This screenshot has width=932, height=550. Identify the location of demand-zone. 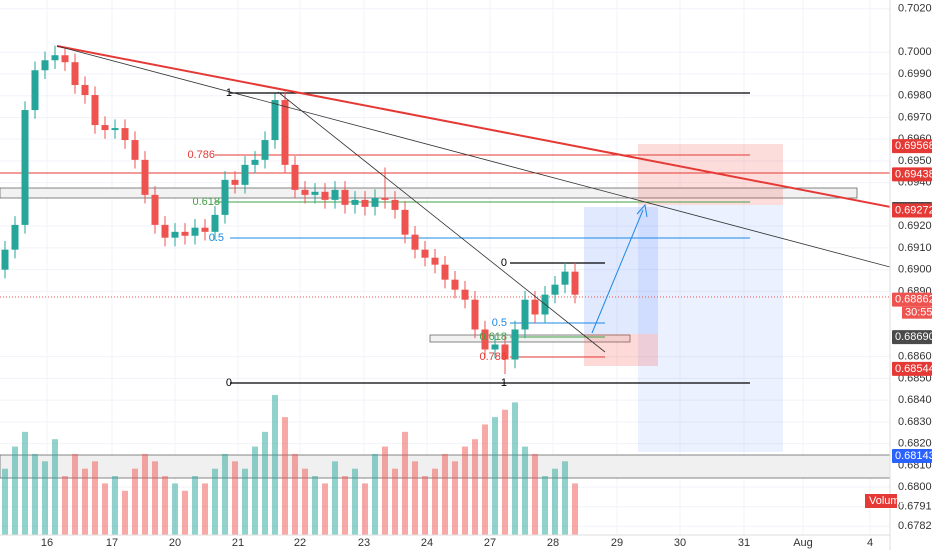
(530, 338).